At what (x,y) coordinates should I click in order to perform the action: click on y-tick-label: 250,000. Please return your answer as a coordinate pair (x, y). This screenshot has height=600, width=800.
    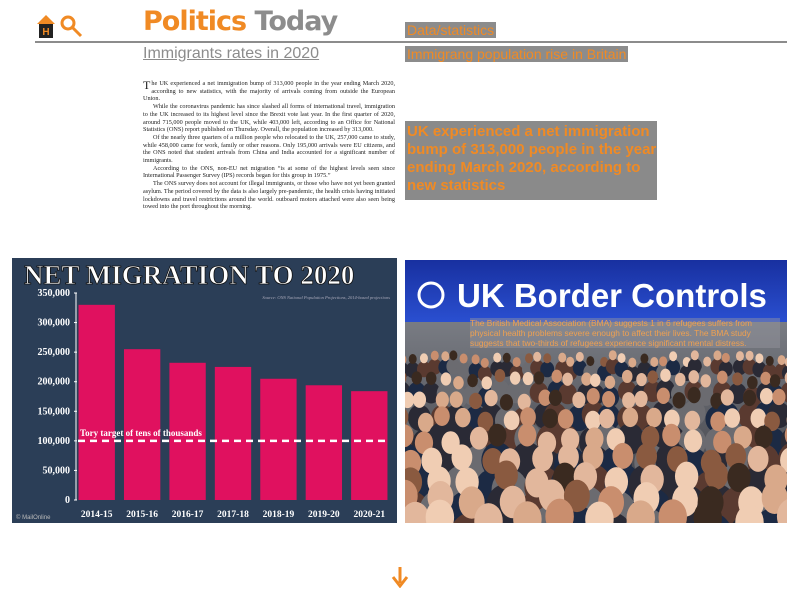
    Looking at the image, I should click on (54, 352).